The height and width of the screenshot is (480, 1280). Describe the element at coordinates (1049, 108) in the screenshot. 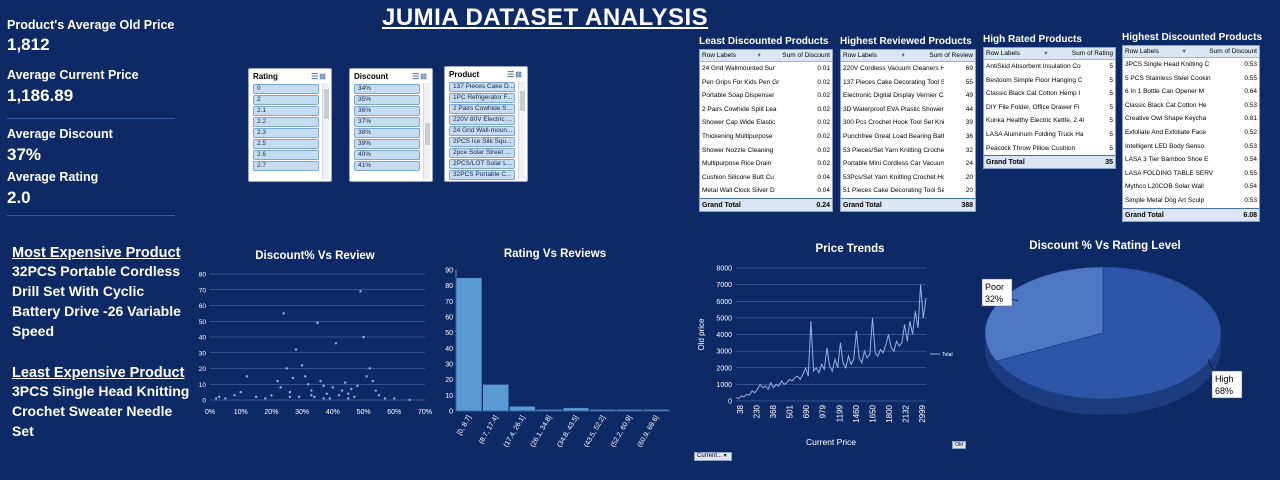

I see `table-row: DIY File Folder, Office Drawer Fi 5` at that location.